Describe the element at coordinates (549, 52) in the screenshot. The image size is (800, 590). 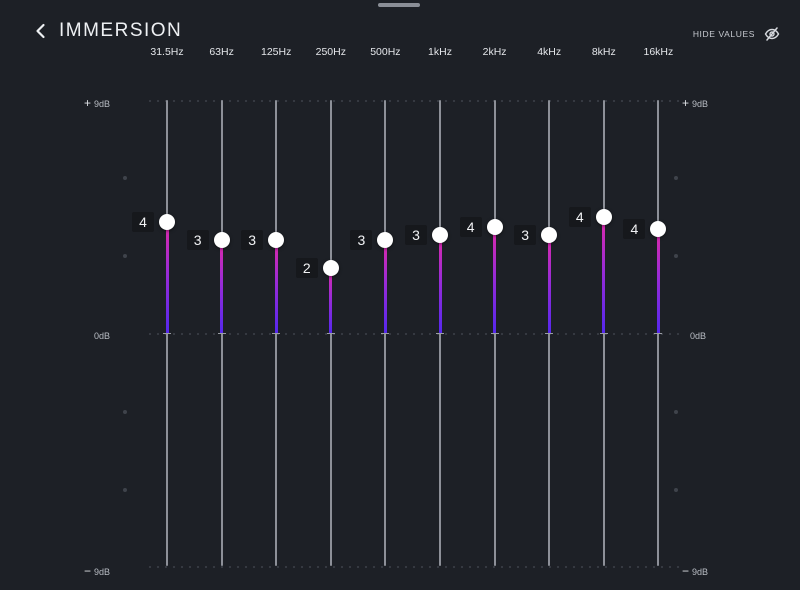
I see `band-frequency-label: 4kHz` at that location.